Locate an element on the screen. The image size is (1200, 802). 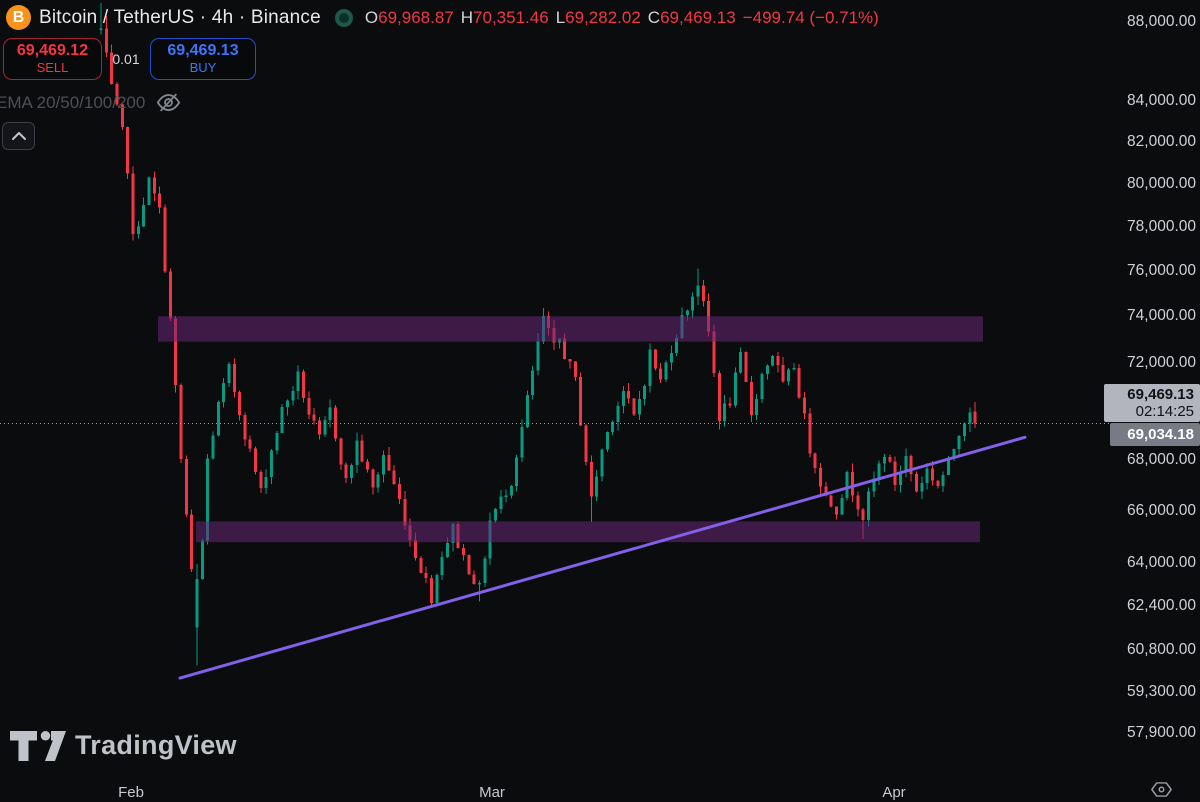
legend-collapse-button is located at coordinates (18, 136).